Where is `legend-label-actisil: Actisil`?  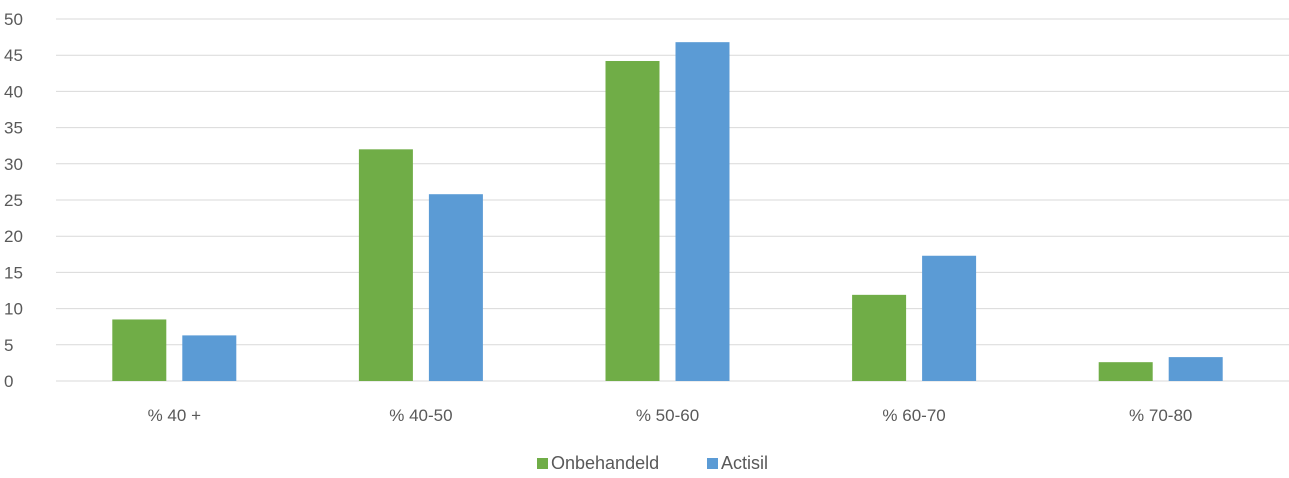 legend-label-actisil: Actisil is located at coordinates (744, 463).